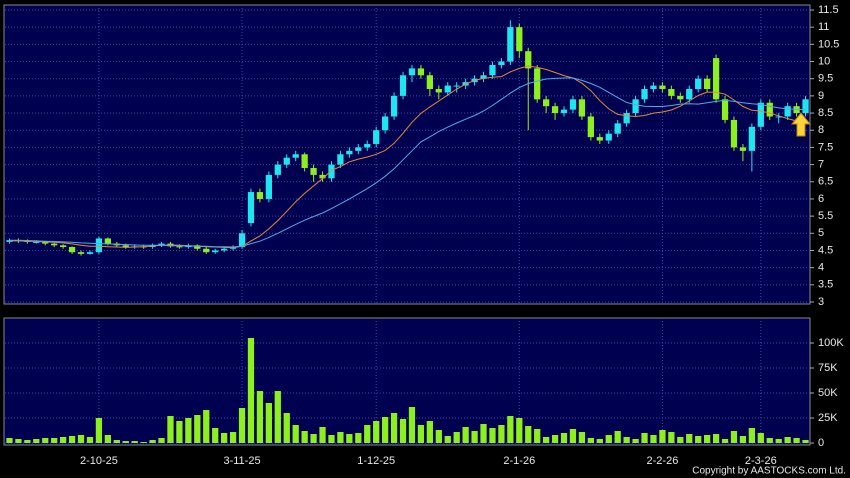 The image size is (850, 478). I want to click on y-tick-label: 3.5, so click(825, 285).